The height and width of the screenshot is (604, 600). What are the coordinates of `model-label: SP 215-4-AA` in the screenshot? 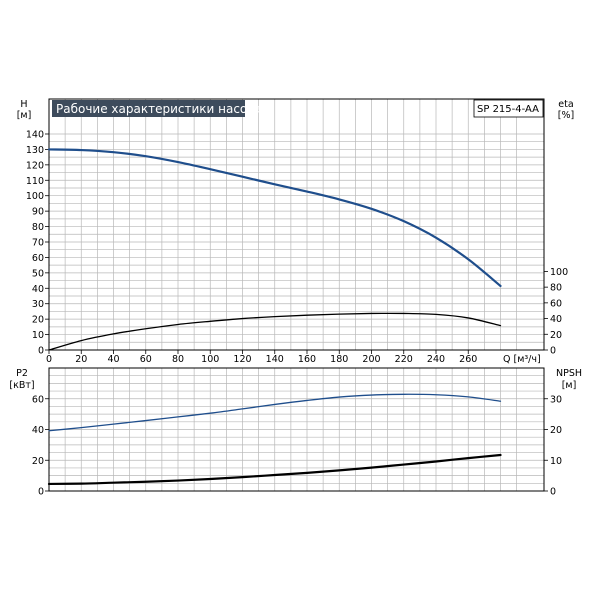 It's located at (508, 109).